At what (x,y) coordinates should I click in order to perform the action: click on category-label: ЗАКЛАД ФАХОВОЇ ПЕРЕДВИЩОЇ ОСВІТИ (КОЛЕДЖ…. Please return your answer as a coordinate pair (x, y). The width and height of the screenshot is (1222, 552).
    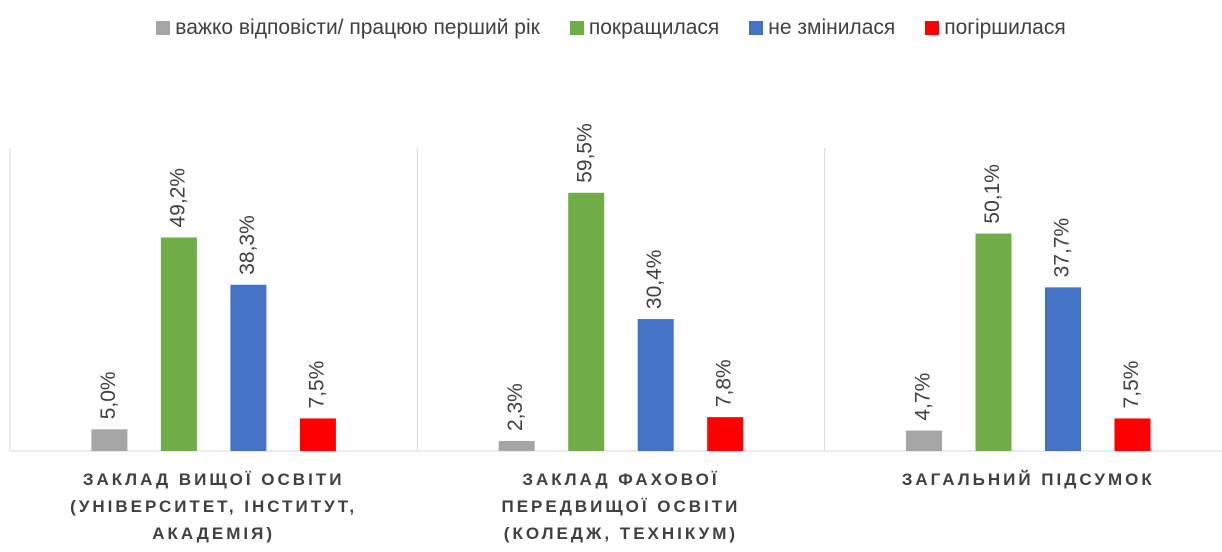
    Looking at the image, I should click on (621, 506).